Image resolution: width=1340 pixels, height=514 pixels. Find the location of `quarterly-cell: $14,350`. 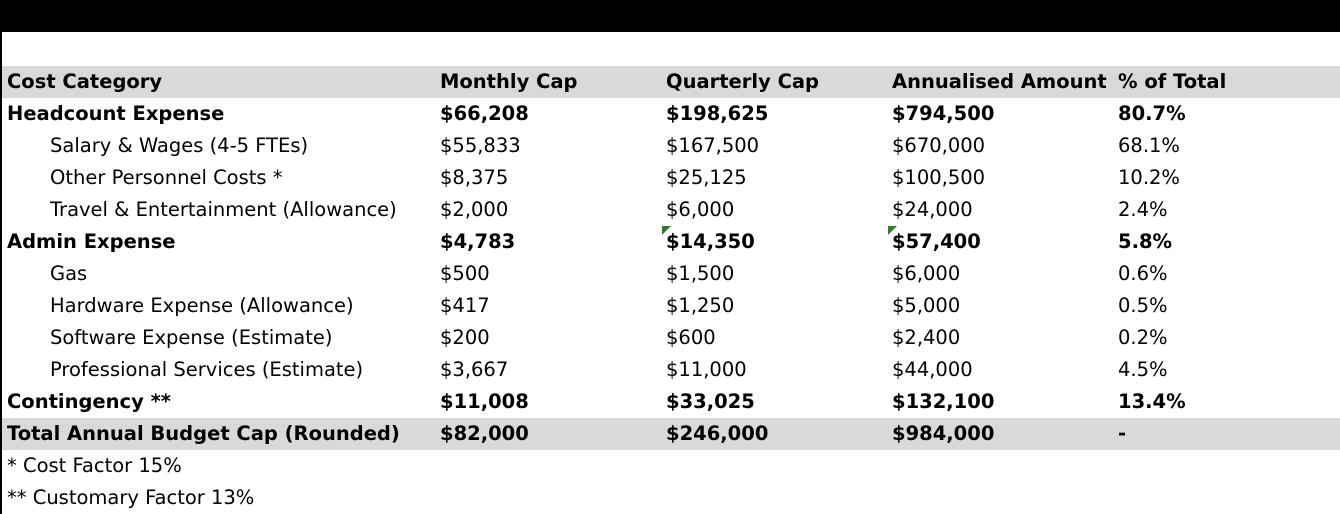

quarterly-cell: $14,350 is located at coordinates (710, 241).